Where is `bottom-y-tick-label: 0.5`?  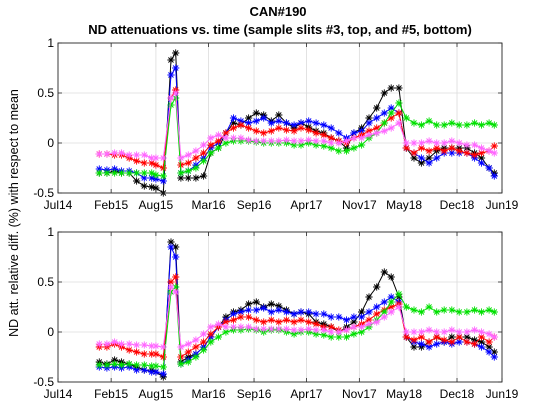
bottom-y-tick-label: 0.5 is located at coordinates (45, 282).